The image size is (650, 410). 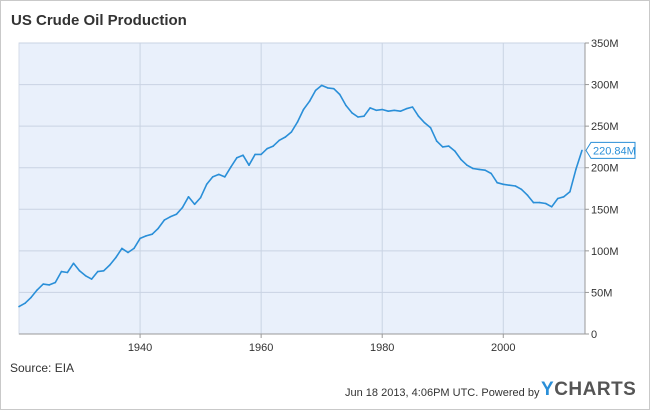 What do you see at coordinates (605, 252) in the screenshot?
I see `y-tick-label: 100M` at bounding box center [605, 252].